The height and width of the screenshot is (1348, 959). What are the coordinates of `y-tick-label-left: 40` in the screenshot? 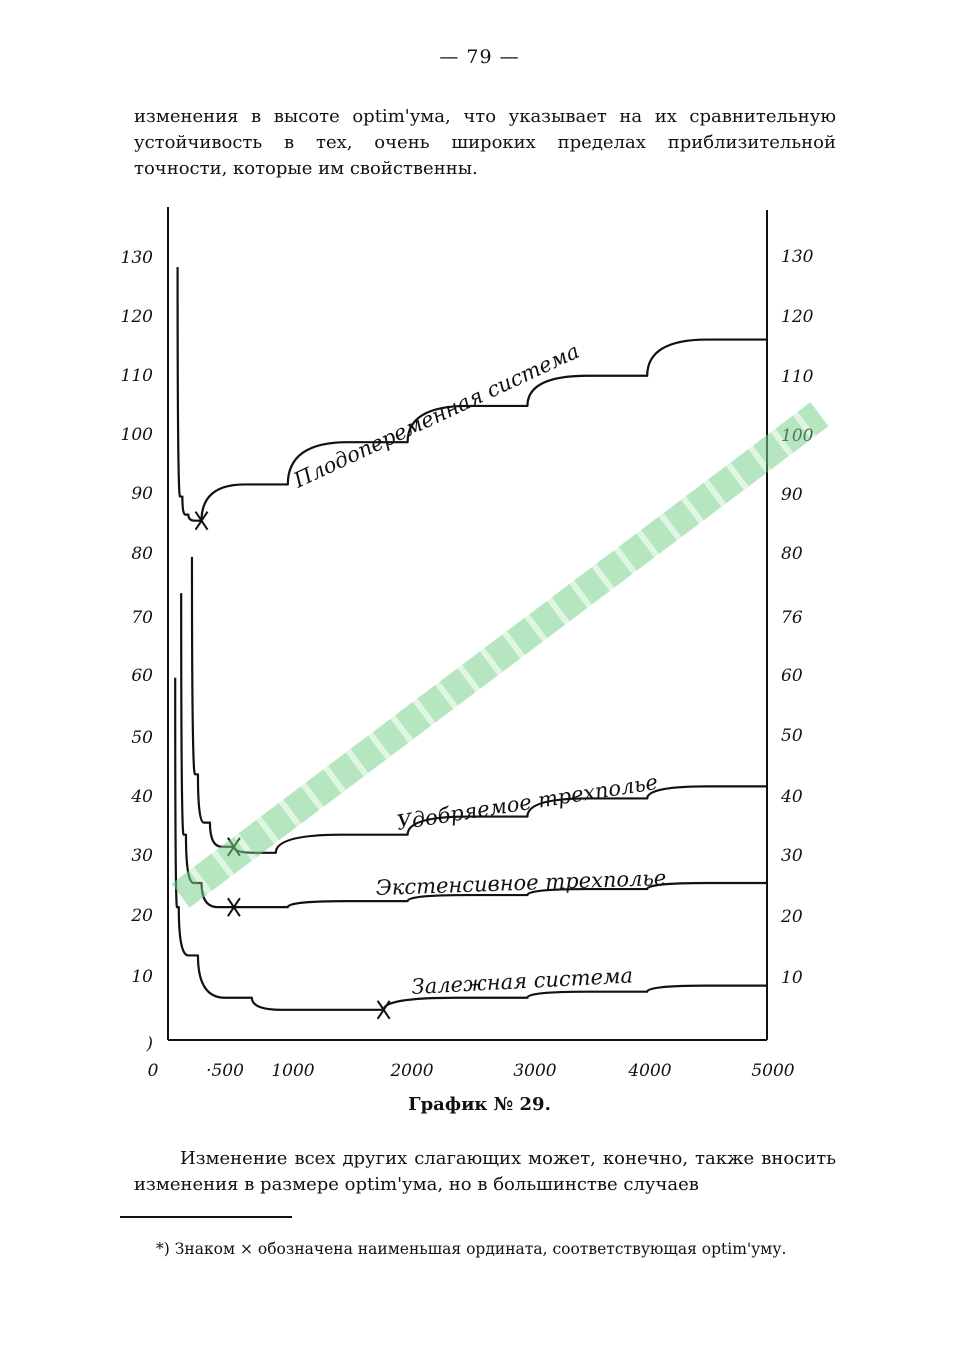 It's located at (141, 797).